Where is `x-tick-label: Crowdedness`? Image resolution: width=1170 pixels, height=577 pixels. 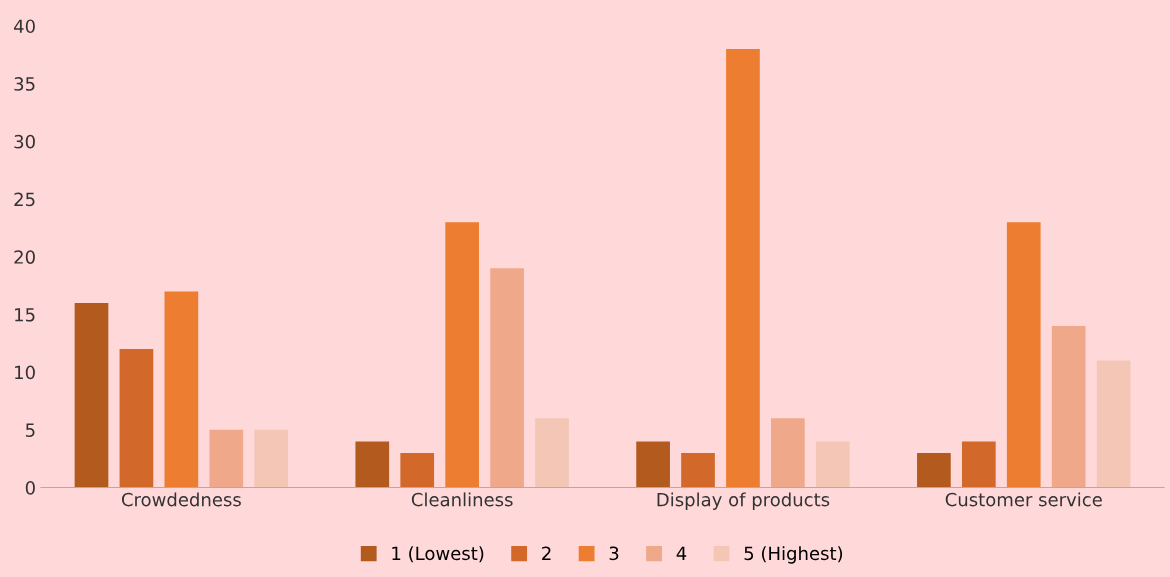
x-tick-label: Crowdedness is located at coordinates (181, 499).